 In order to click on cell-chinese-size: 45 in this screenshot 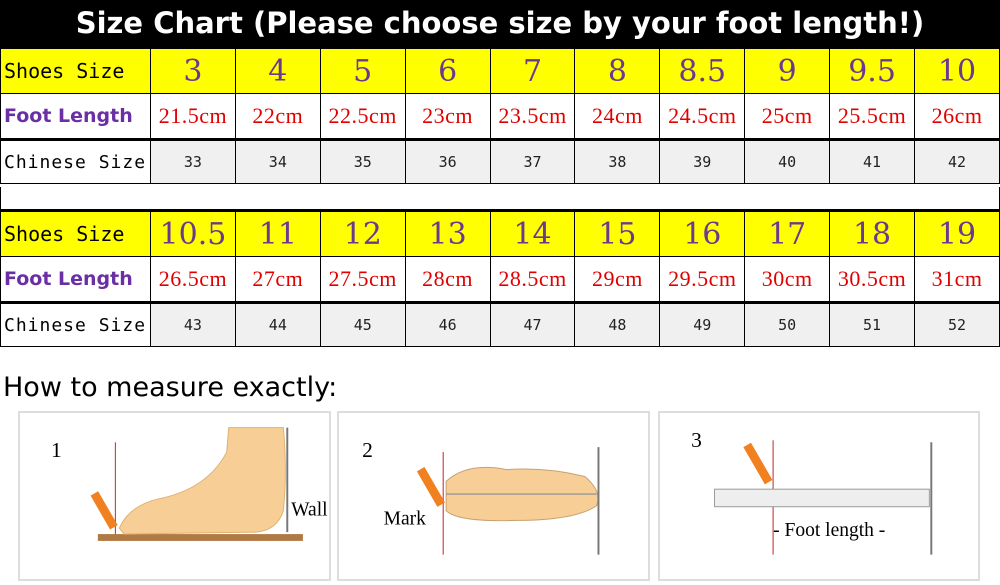, I will do `click(362, 324)`.